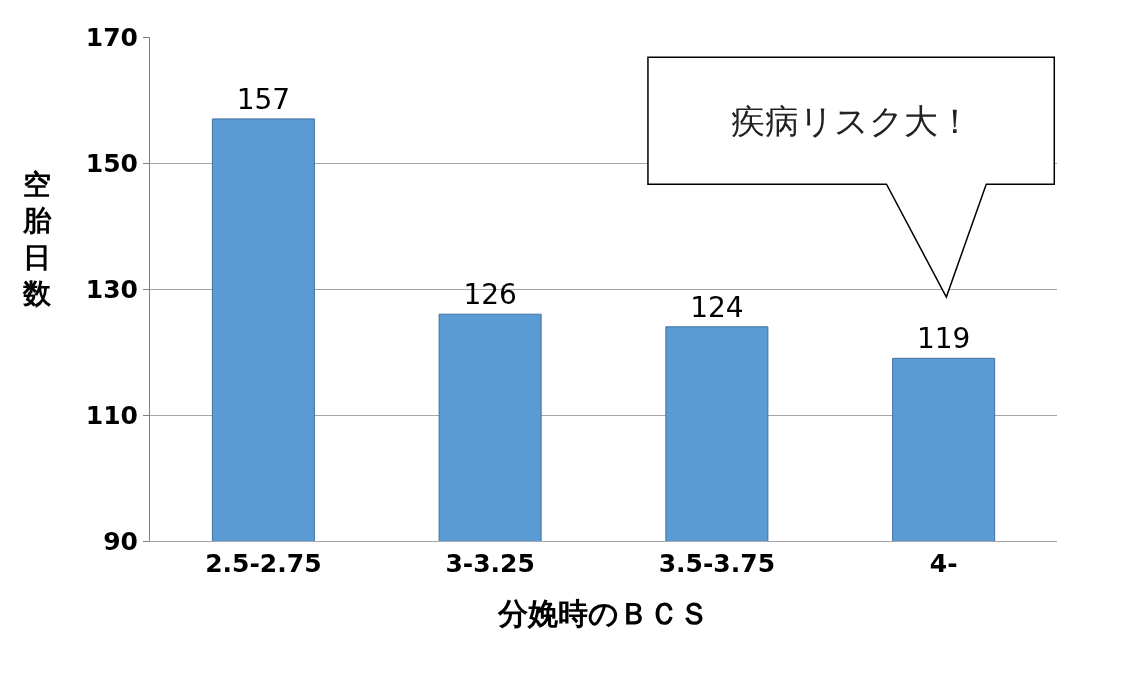 Image resolution: width=1122 pixels, height=677 pixels. Describe the element at coordinates (120, 541) in the screenshot. I see `y-tick-label: 90` at that location.